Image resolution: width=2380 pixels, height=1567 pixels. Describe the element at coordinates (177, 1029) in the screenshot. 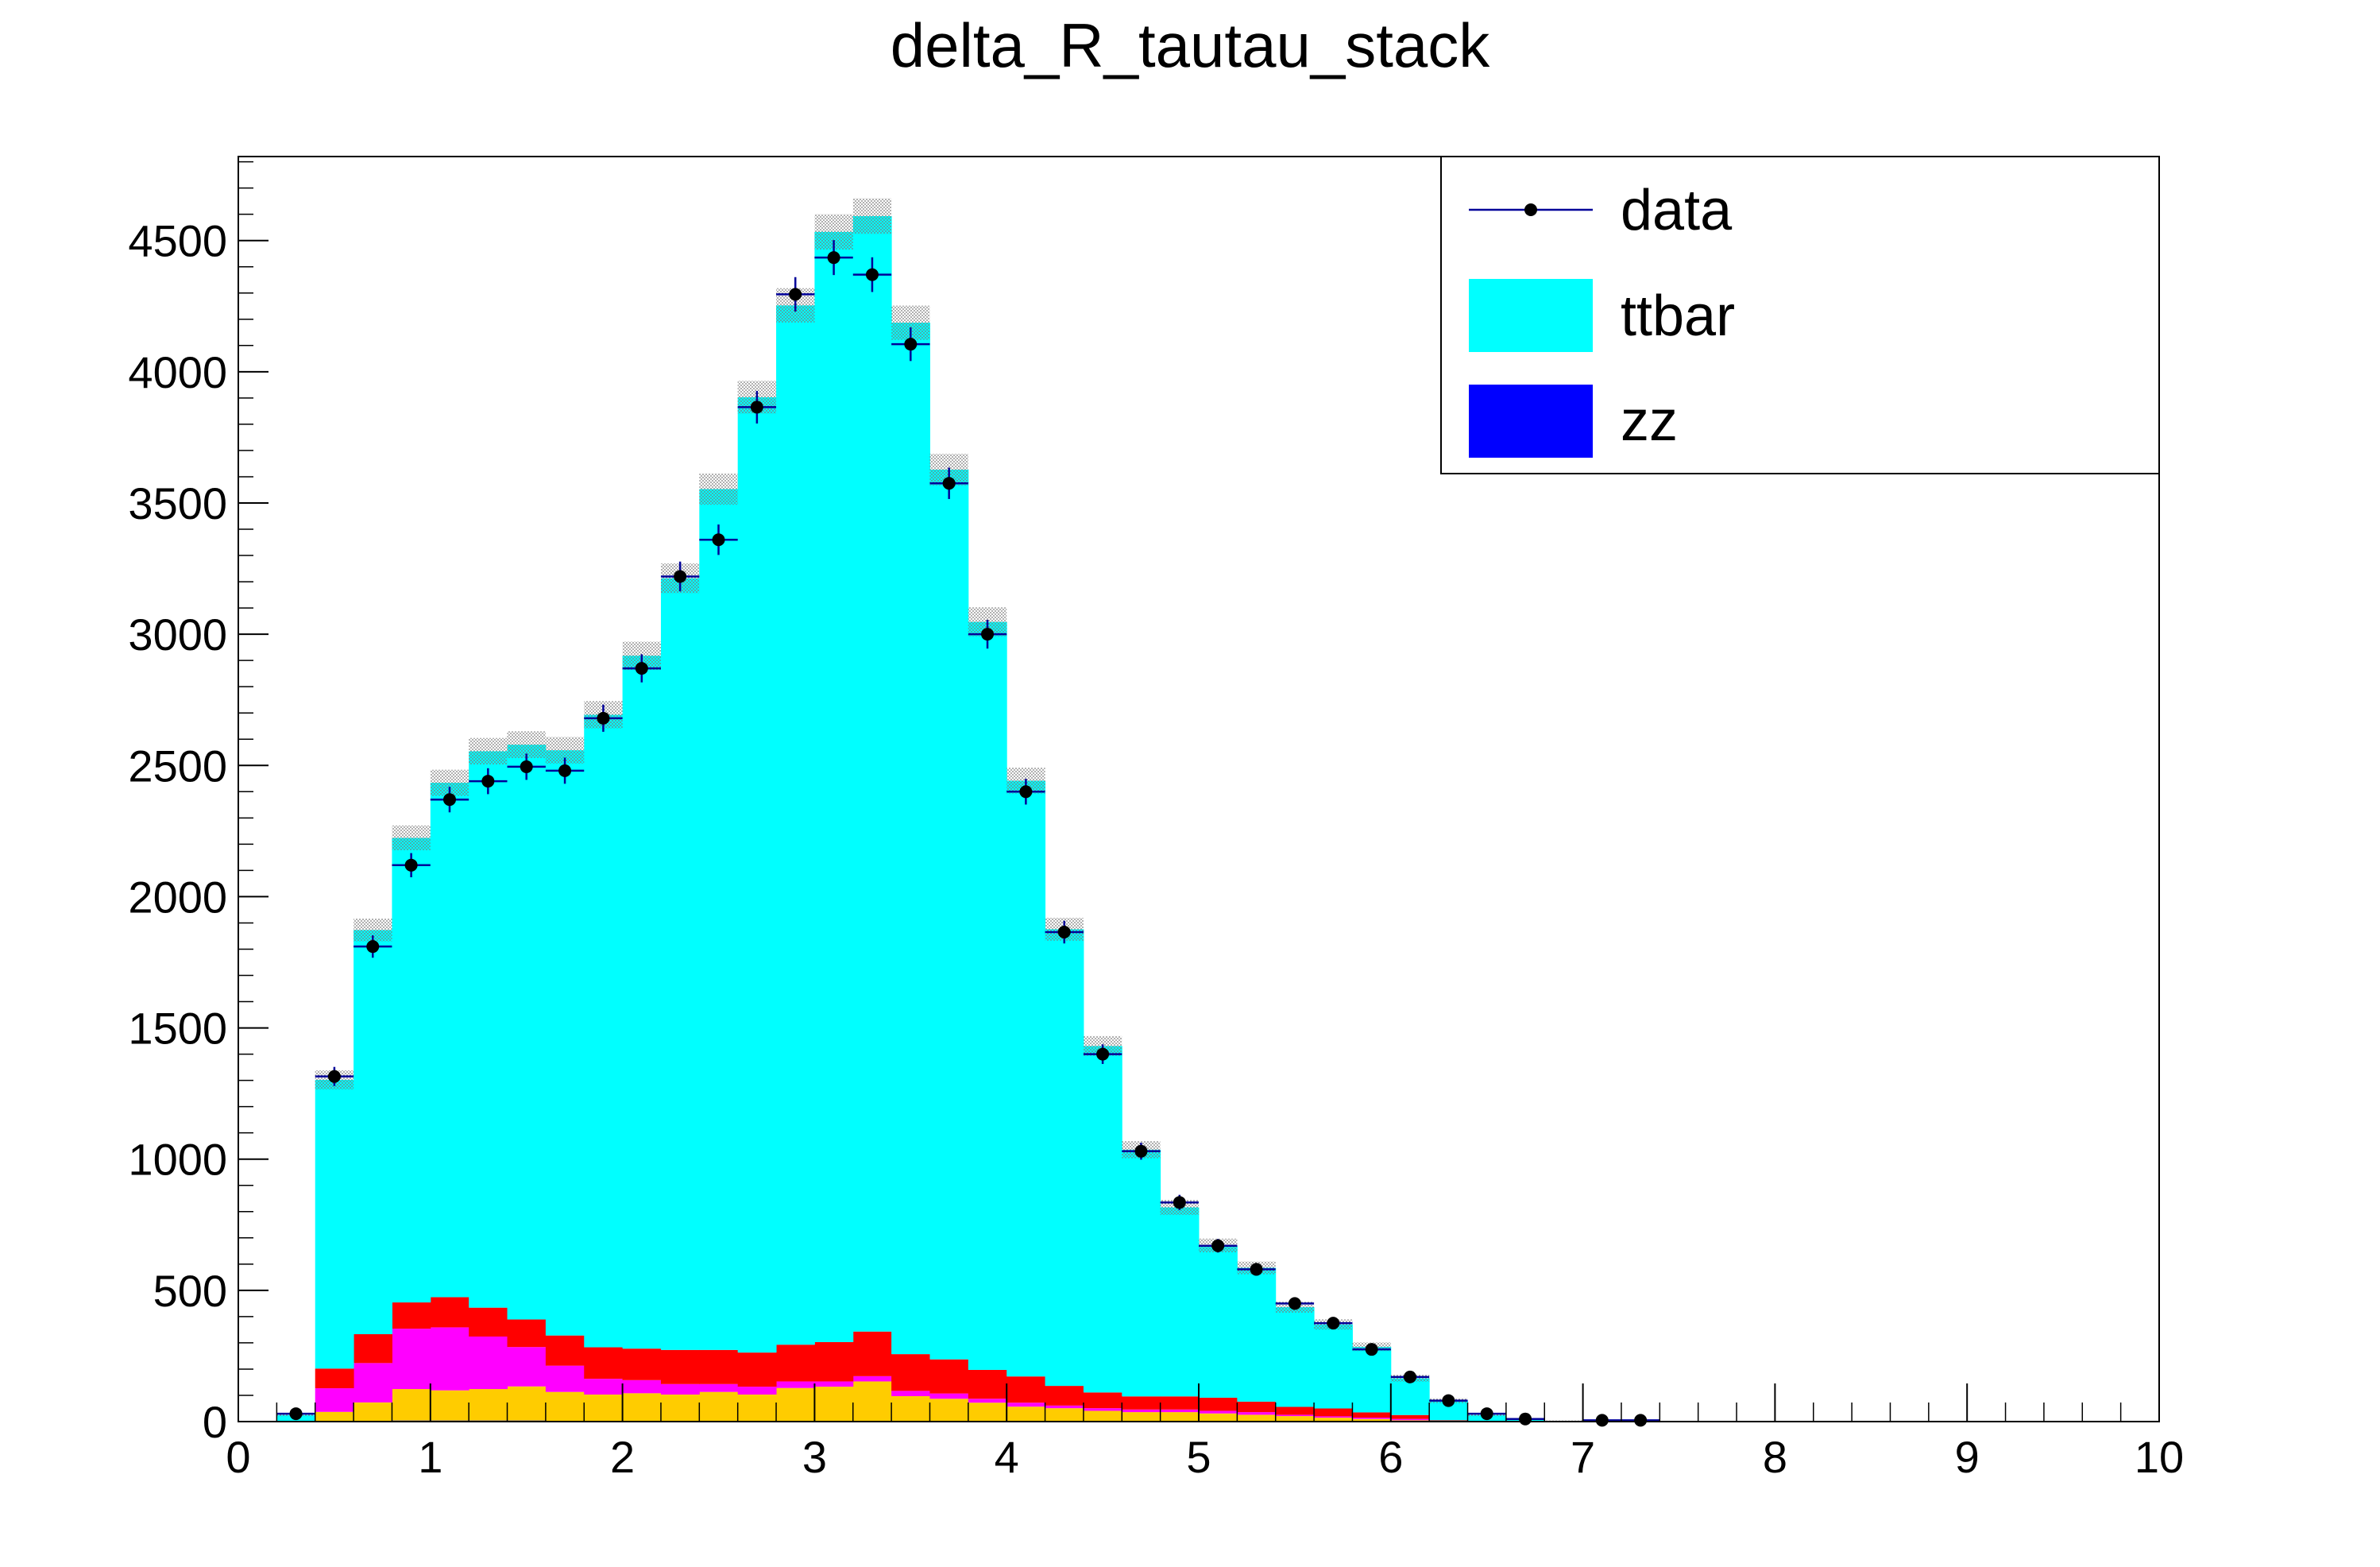

I see `y-tick-label-3: 1500` at that location.